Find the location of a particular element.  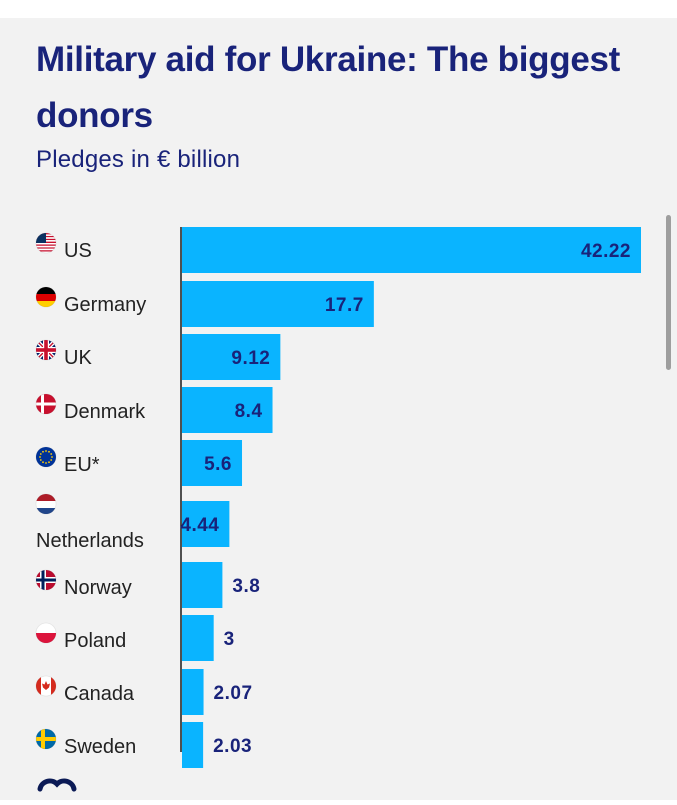

value-label: 42.22 is located at coordinates (606, 251).